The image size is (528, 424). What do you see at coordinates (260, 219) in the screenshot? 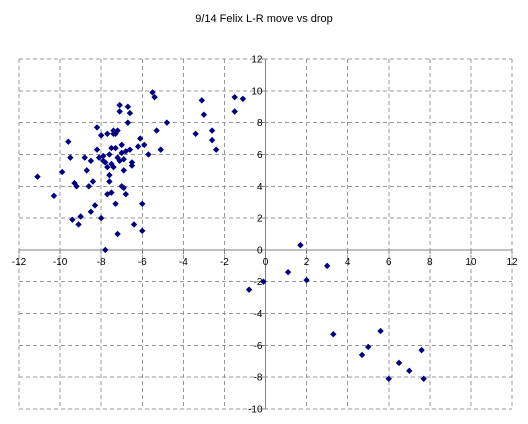
I see `y-tick-label: 2` at bounding box center [260, 219].